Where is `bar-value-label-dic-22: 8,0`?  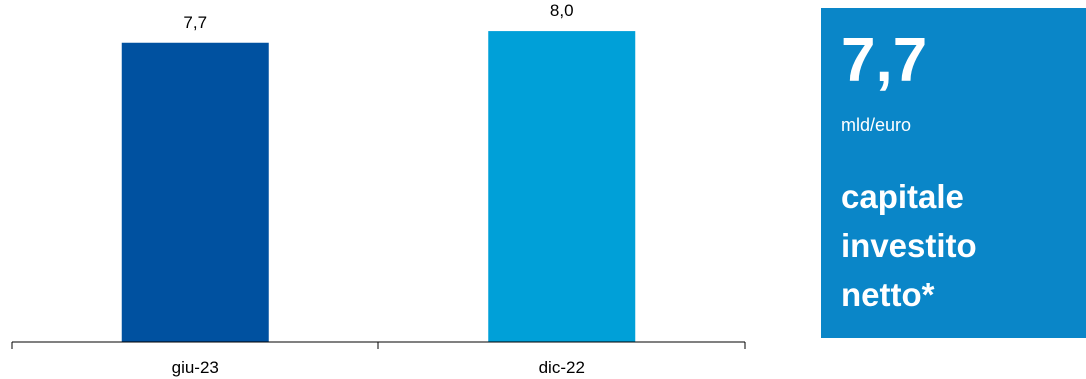
bar-value-label-dic-22: 8,0 is located at coordinates (562, 10).